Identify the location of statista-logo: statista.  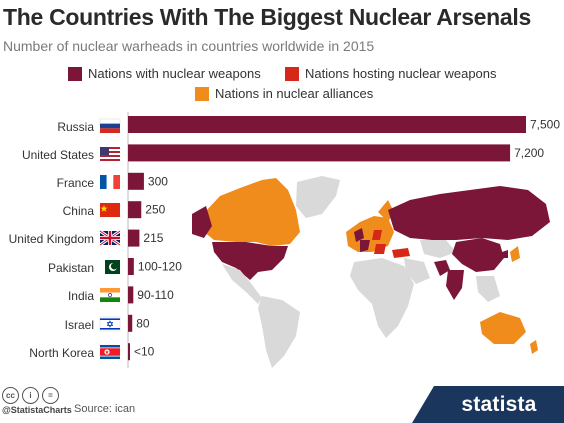
(499, 404).